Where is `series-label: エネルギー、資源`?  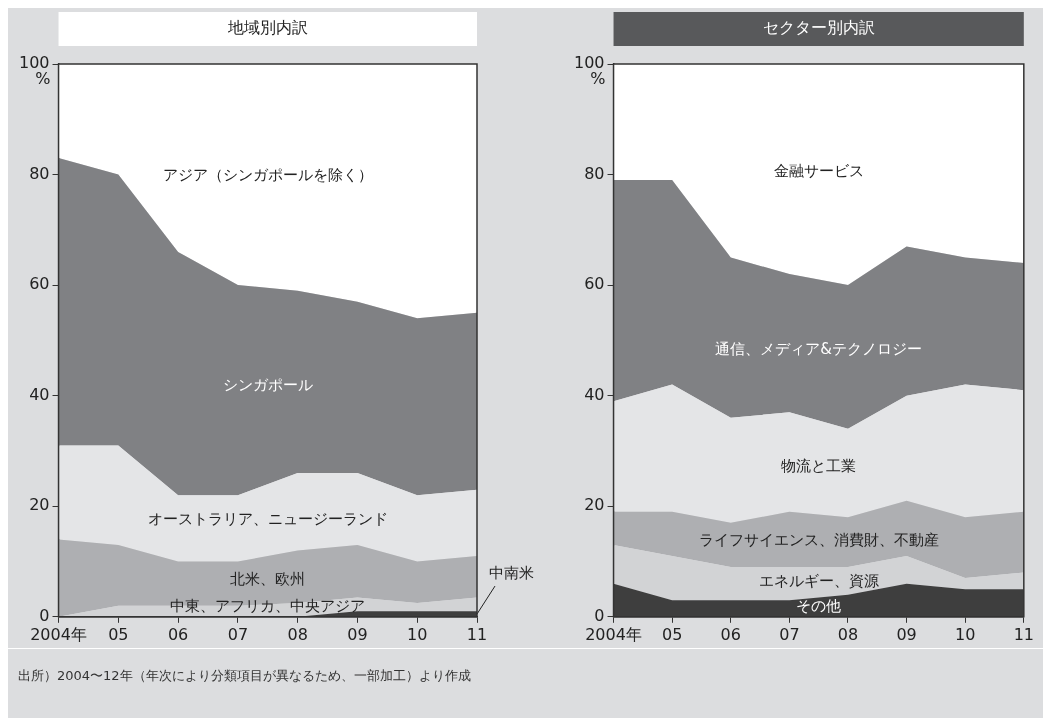
series-label: エネルギー、資源 is located at coordinates (818, 581).